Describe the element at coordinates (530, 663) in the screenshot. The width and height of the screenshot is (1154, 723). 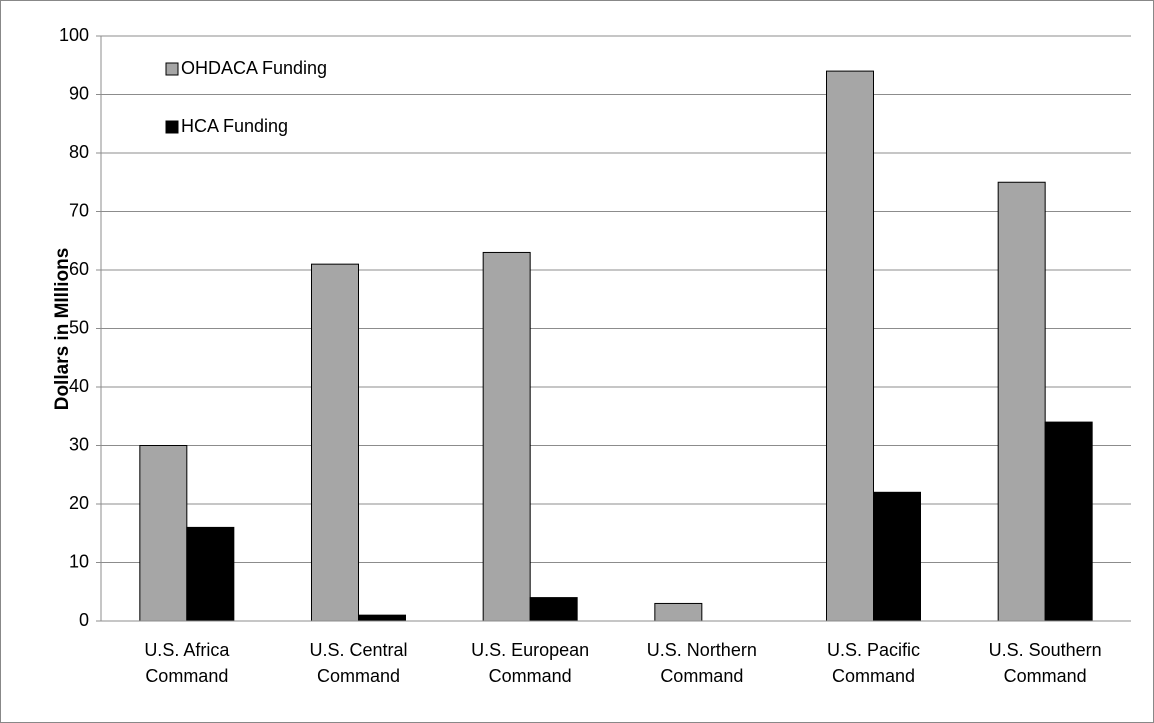
I see `x-tick-label: U.S. European Command` at that location.